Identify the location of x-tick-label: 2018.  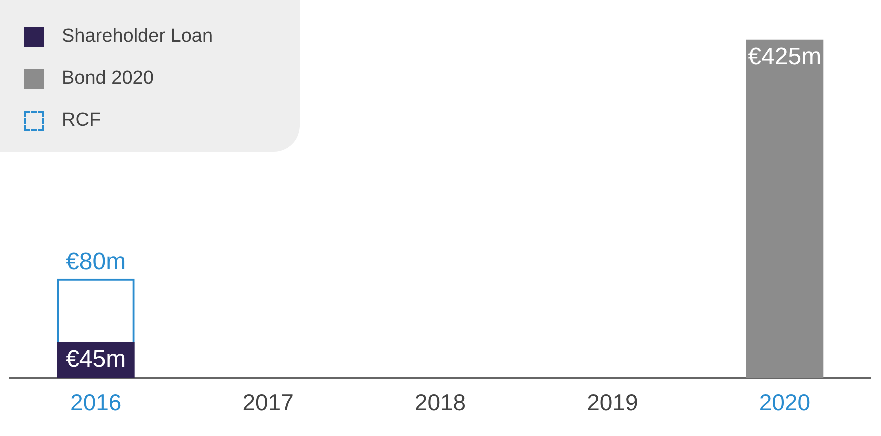
(440, 403).